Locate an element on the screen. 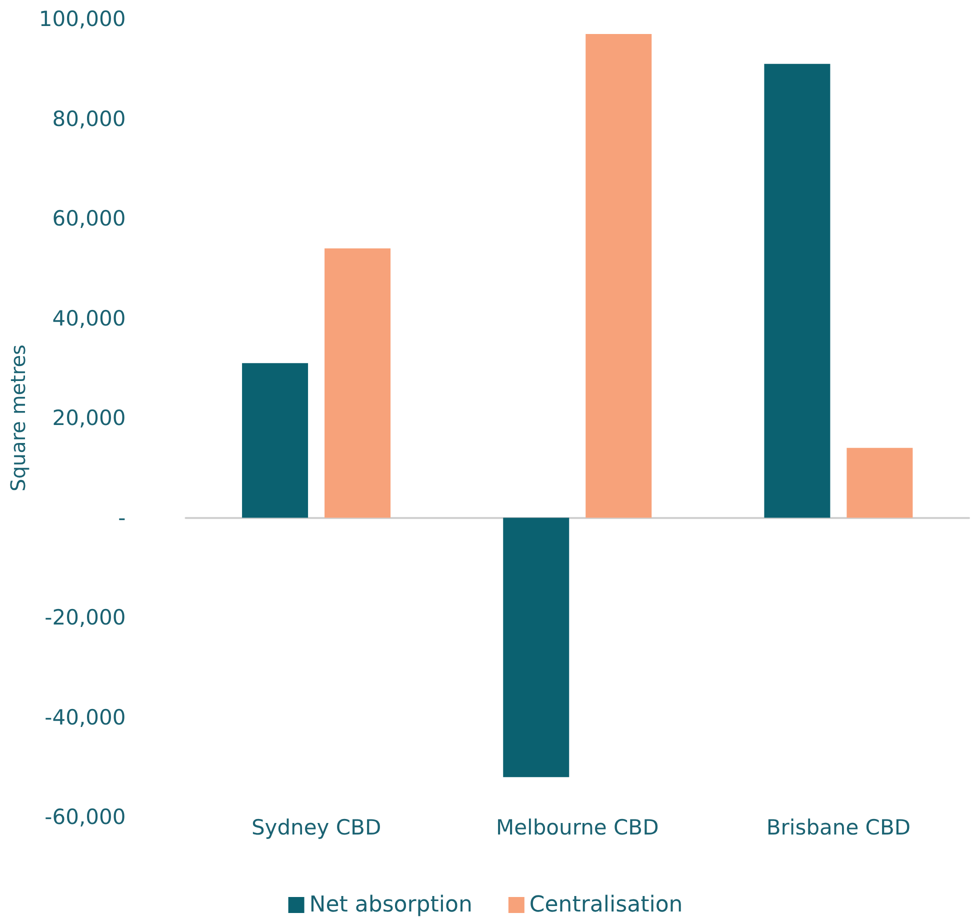  y-tick-label: 100,000 is located at coordinates (82, 19).